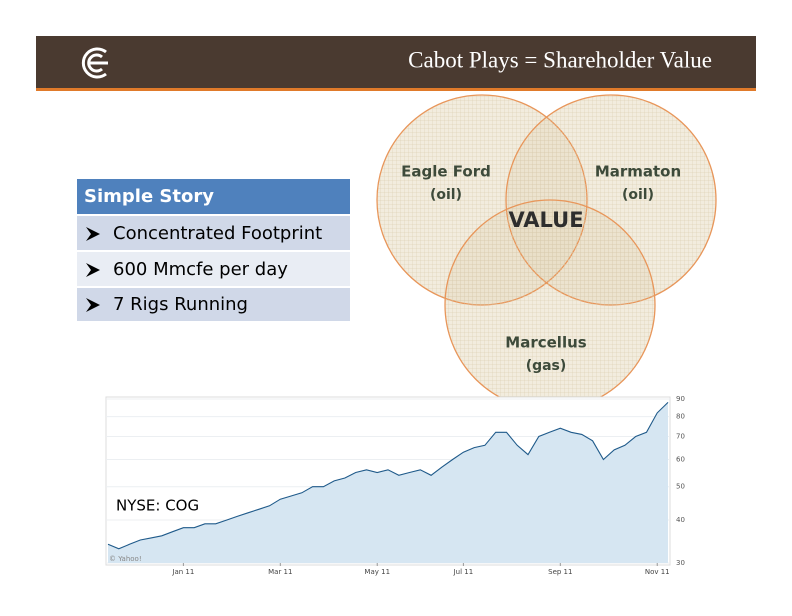  Describe the element at coordinates (149, 196) in the screenshot. I see `table-header: Simple Story` at that location.